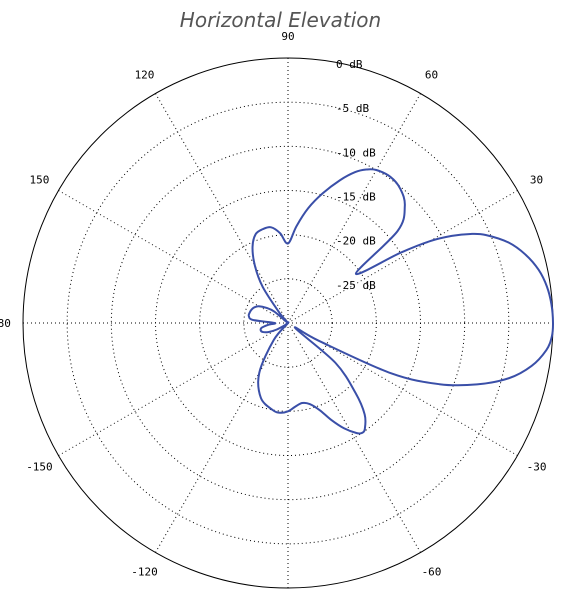  Describe the element at coordinates (432, 572) in the screenshot. I see `angle-tick-label: -60` at that location.